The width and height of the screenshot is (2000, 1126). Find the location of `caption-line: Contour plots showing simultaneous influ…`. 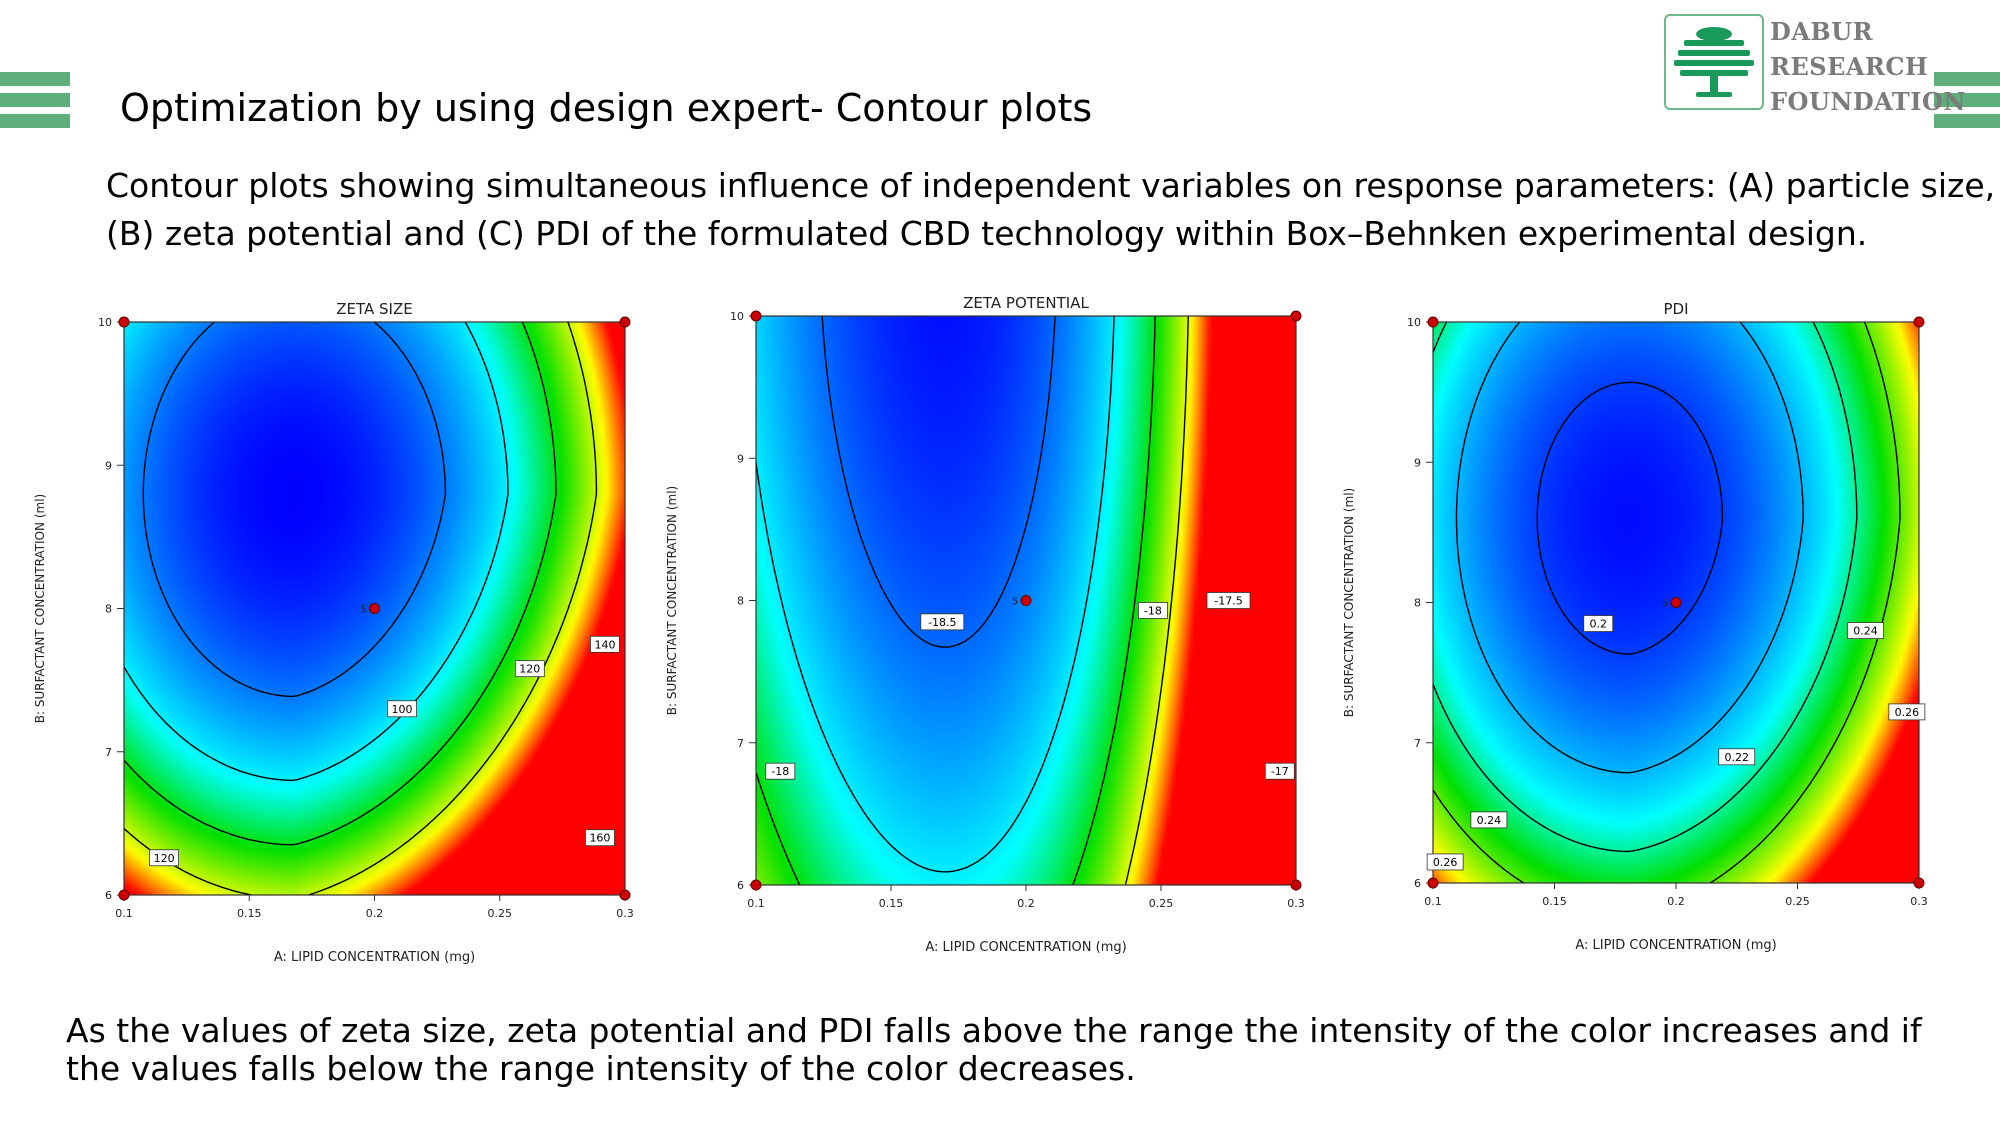

caption-line: Contour plots showing simultaneous influ… is located at coordinates (1051, 185).